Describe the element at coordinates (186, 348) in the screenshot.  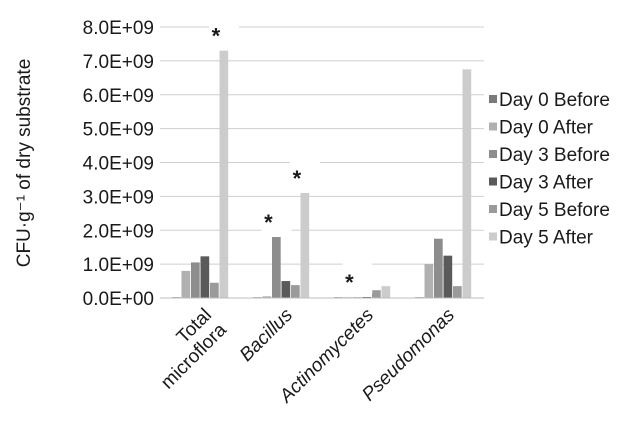
I see `x-tick-label: Totalmicroflora` at that location.